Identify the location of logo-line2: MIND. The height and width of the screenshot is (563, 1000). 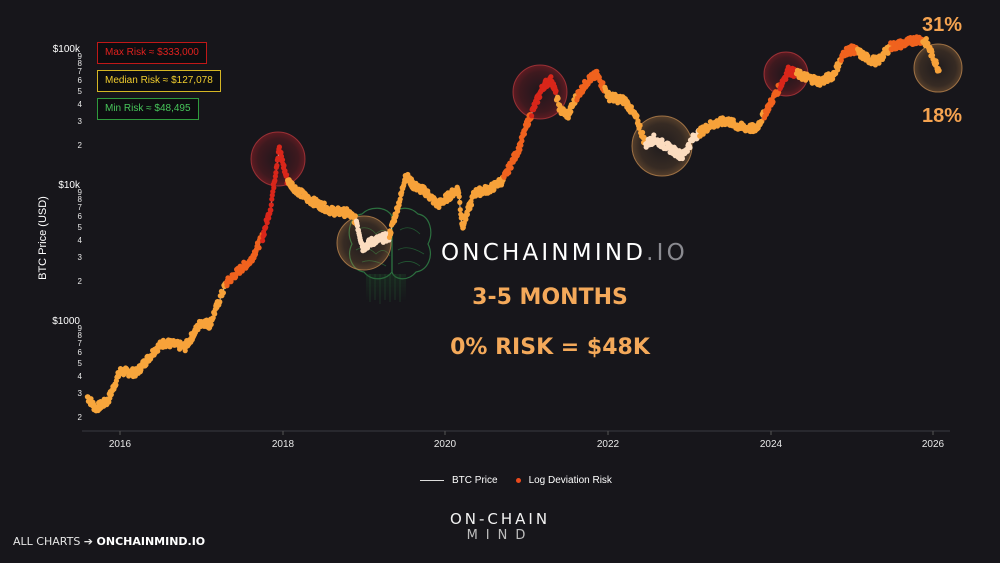
(500, 535).